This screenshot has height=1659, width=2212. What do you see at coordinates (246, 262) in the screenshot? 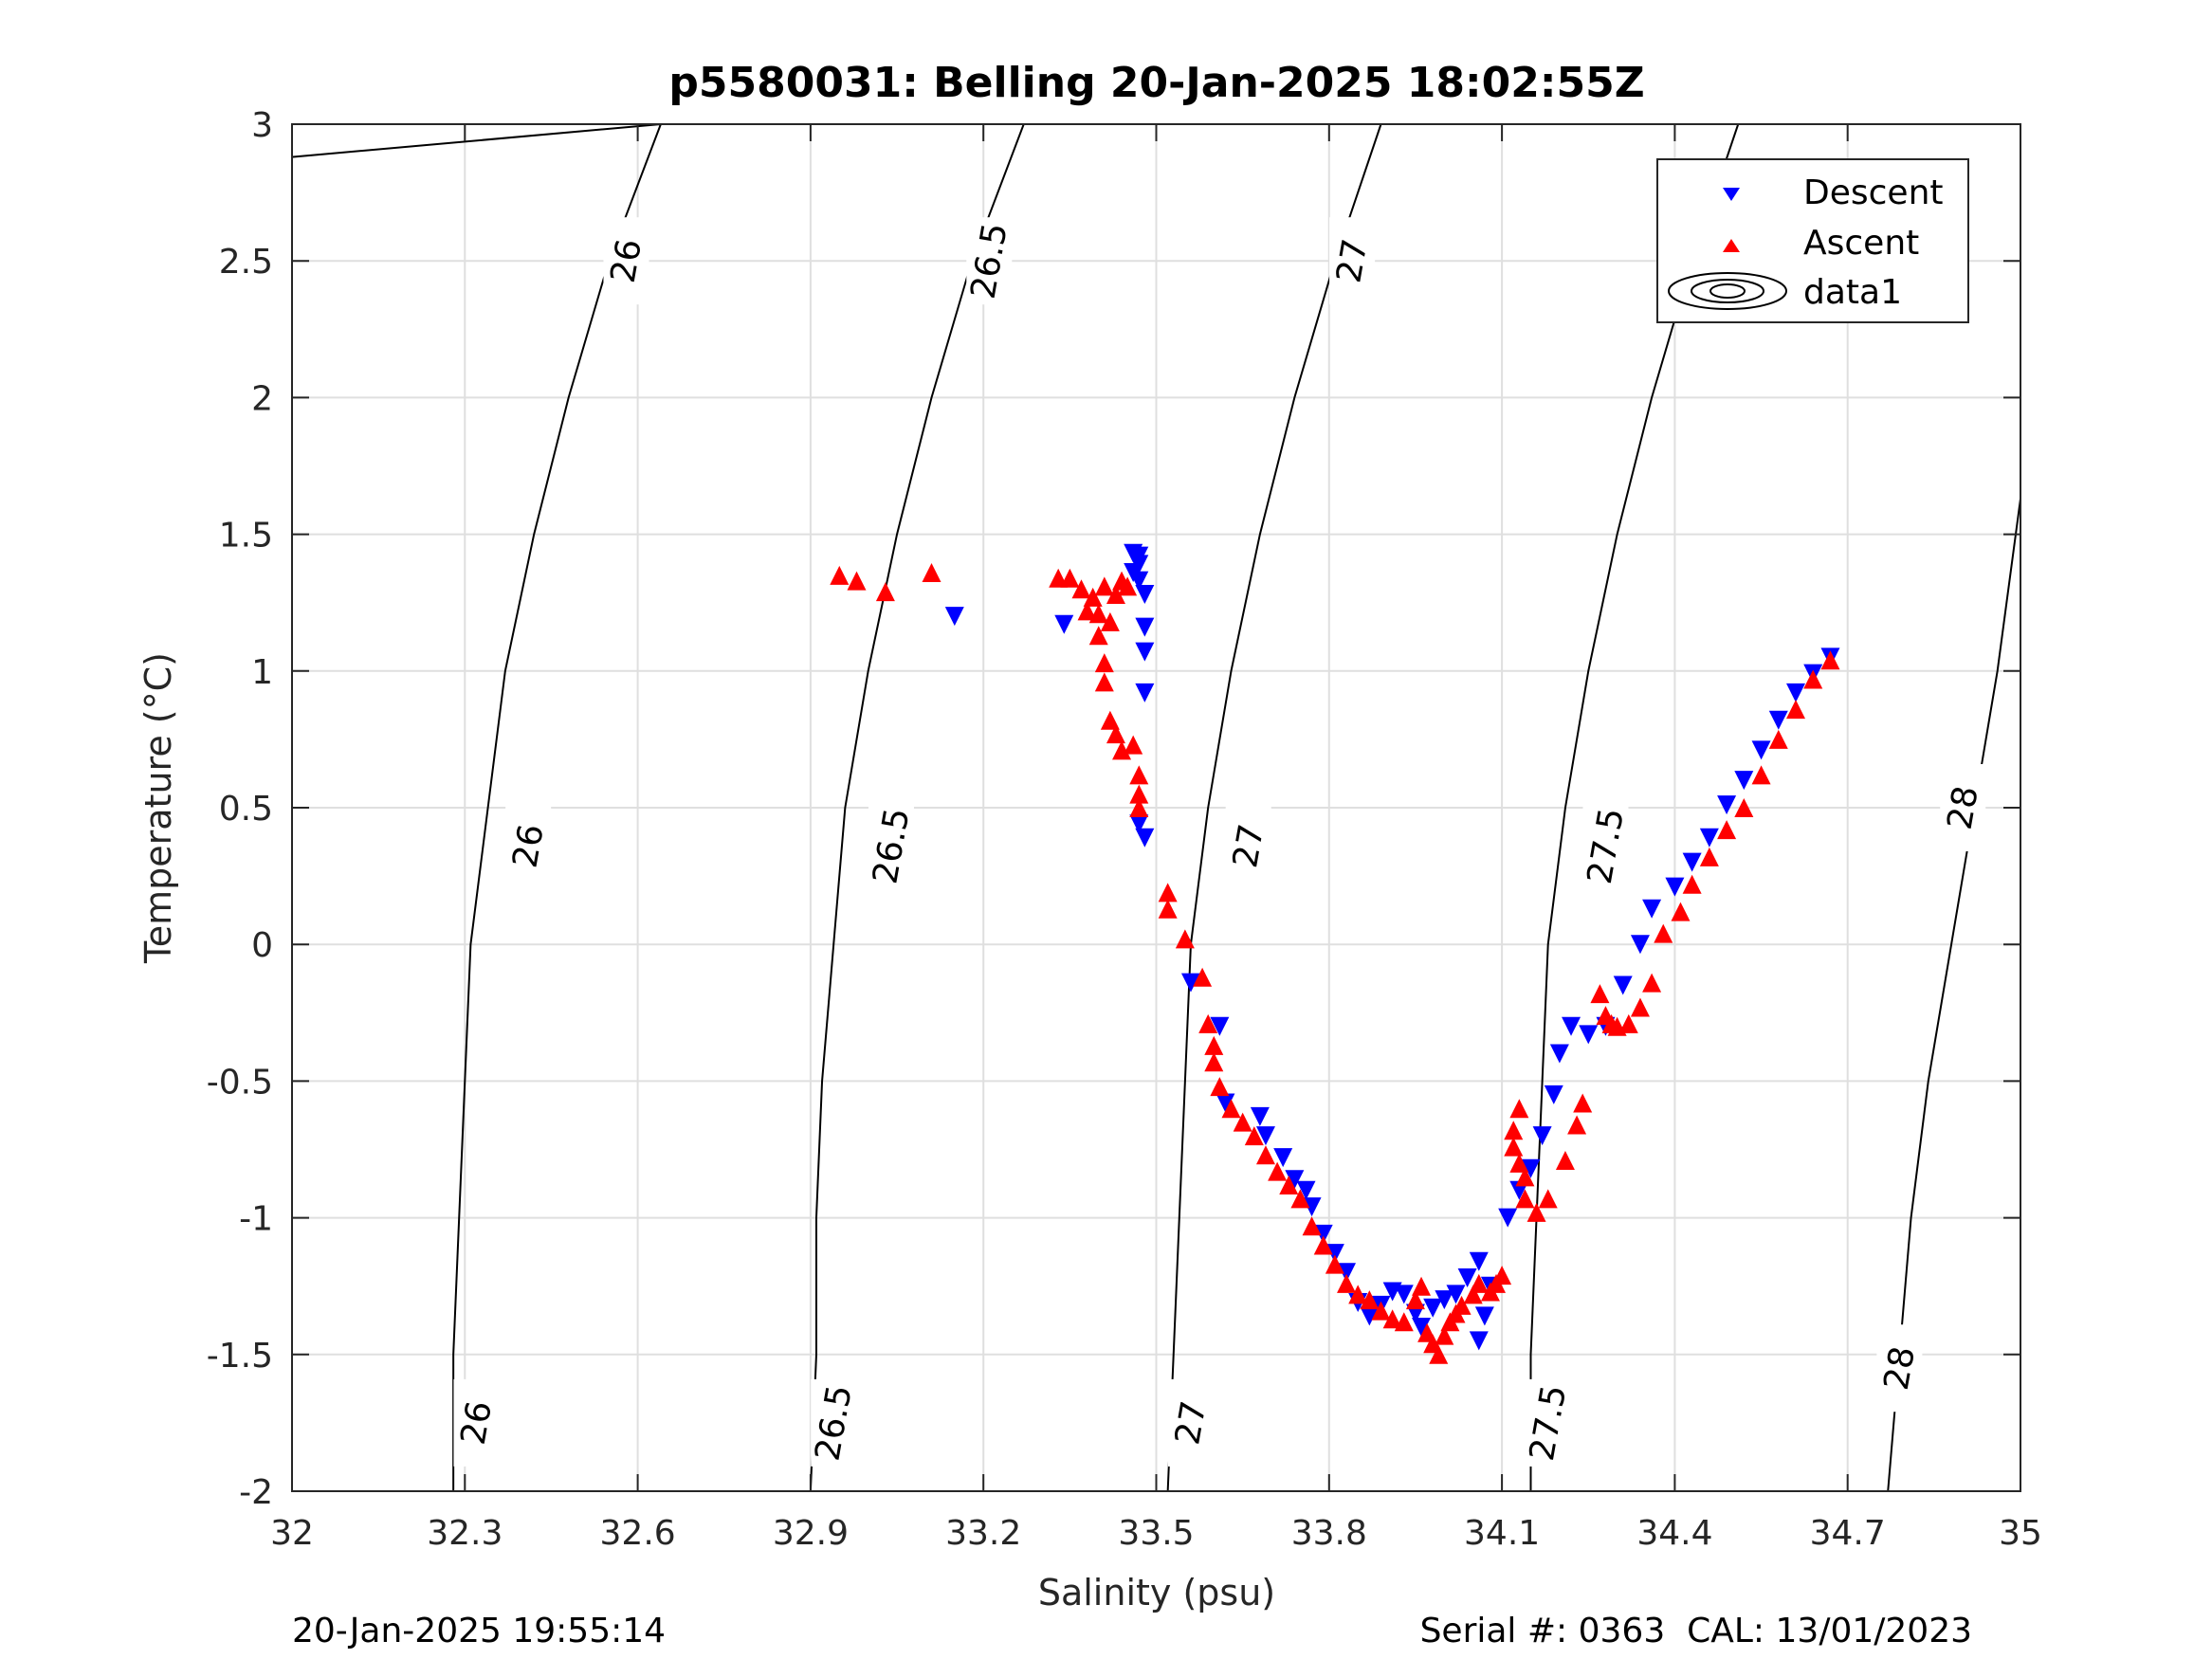
I see `y-tick-label: 2.5` at bounding box center [246, 262].